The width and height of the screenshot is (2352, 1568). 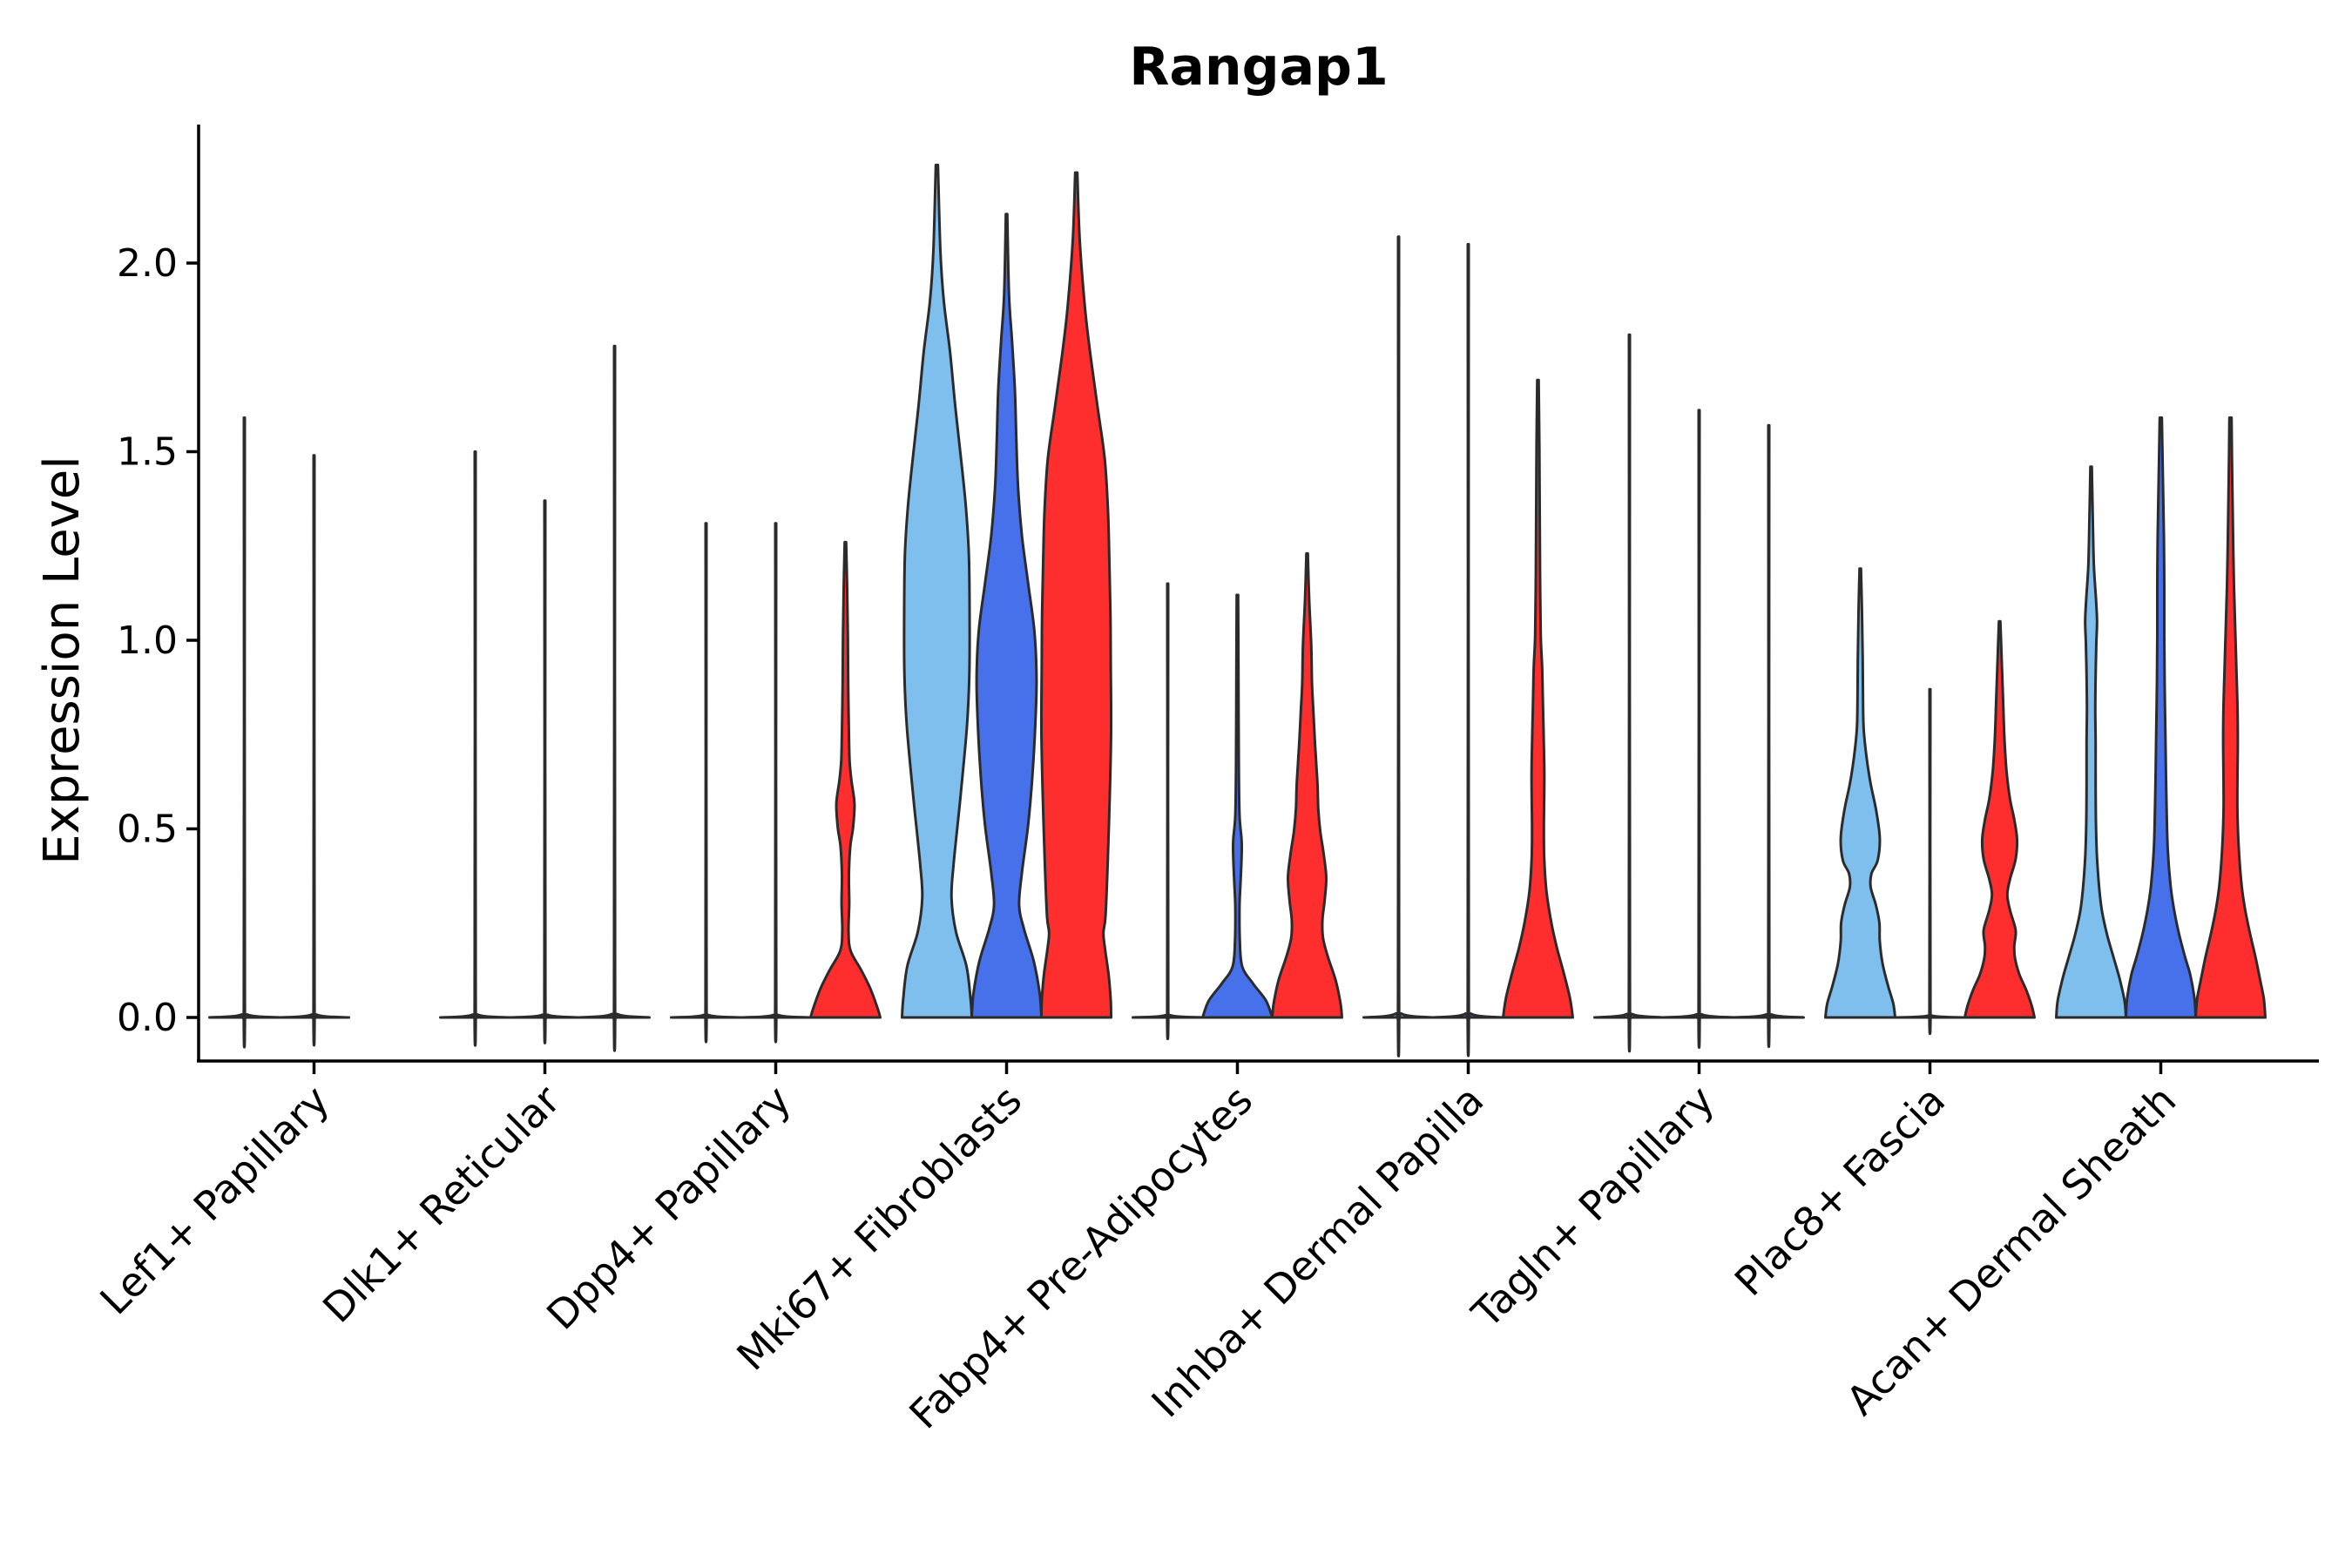 What do you see at coordinates (158, 593) in the screenshot?
I see `y-axis: 0.0 0.5 1.0 1.5 2.0` at bounding box center [158, 593].